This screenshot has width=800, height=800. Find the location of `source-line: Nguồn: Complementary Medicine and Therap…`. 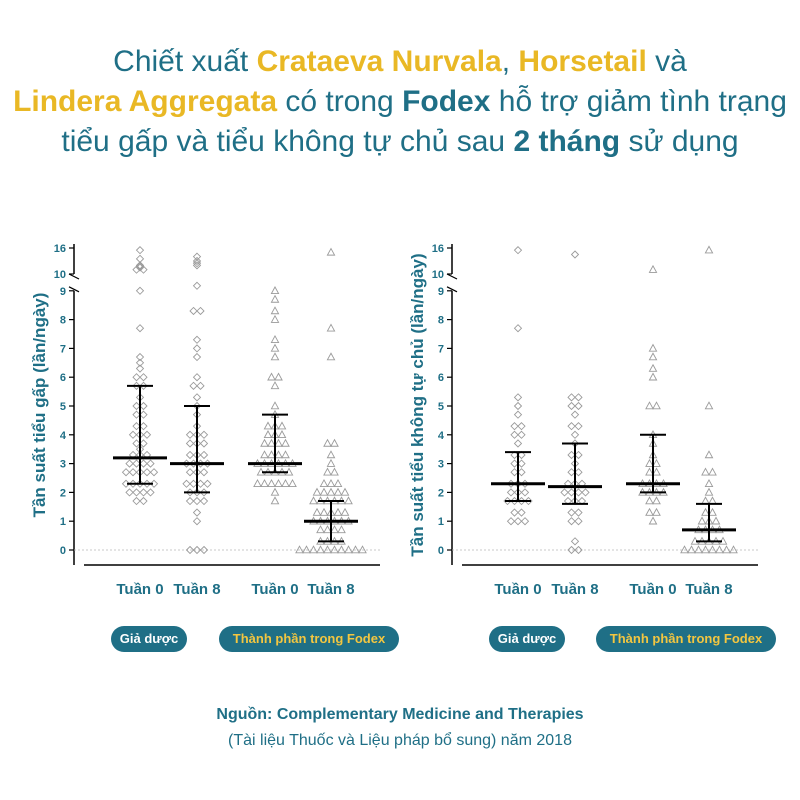

source-line: Nguồn: Complementary Medicine and Therap… is located at coordinates (400, 714).